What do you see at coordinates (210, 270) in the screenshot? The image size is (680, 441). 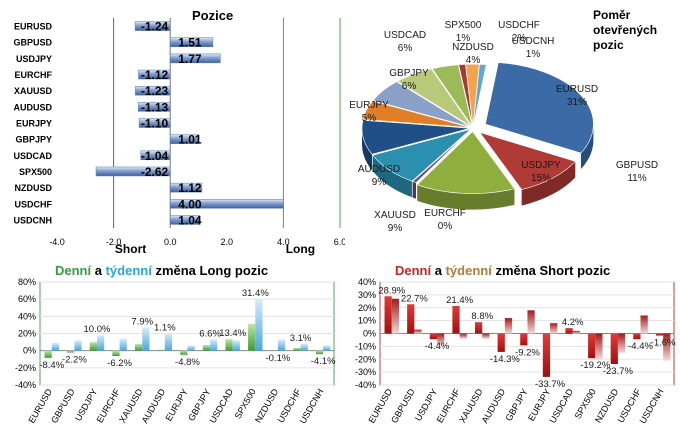 I see `title-word-rest: změna Long pozic` at bounding box center [210, 270].